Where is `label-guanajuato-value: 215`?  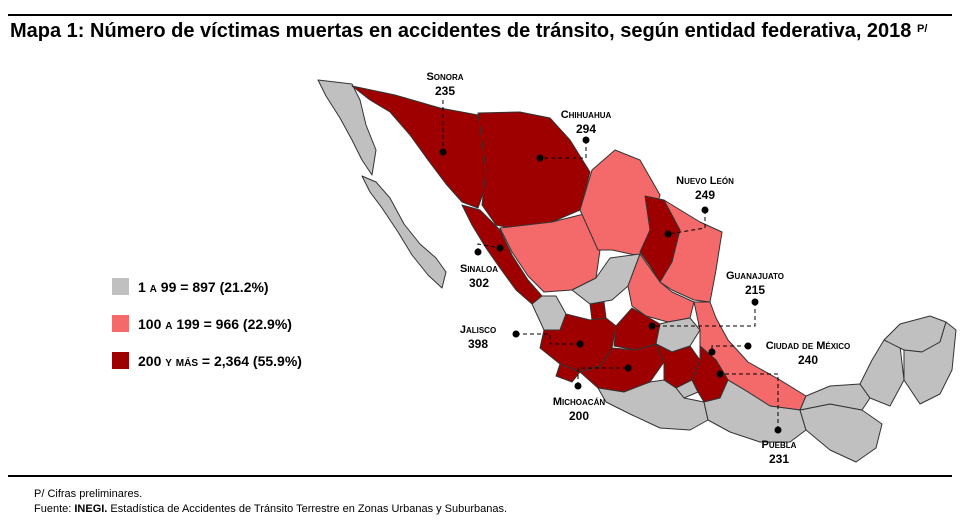 label-guanajuato-value: 215 is located at coordinates (755, 290).